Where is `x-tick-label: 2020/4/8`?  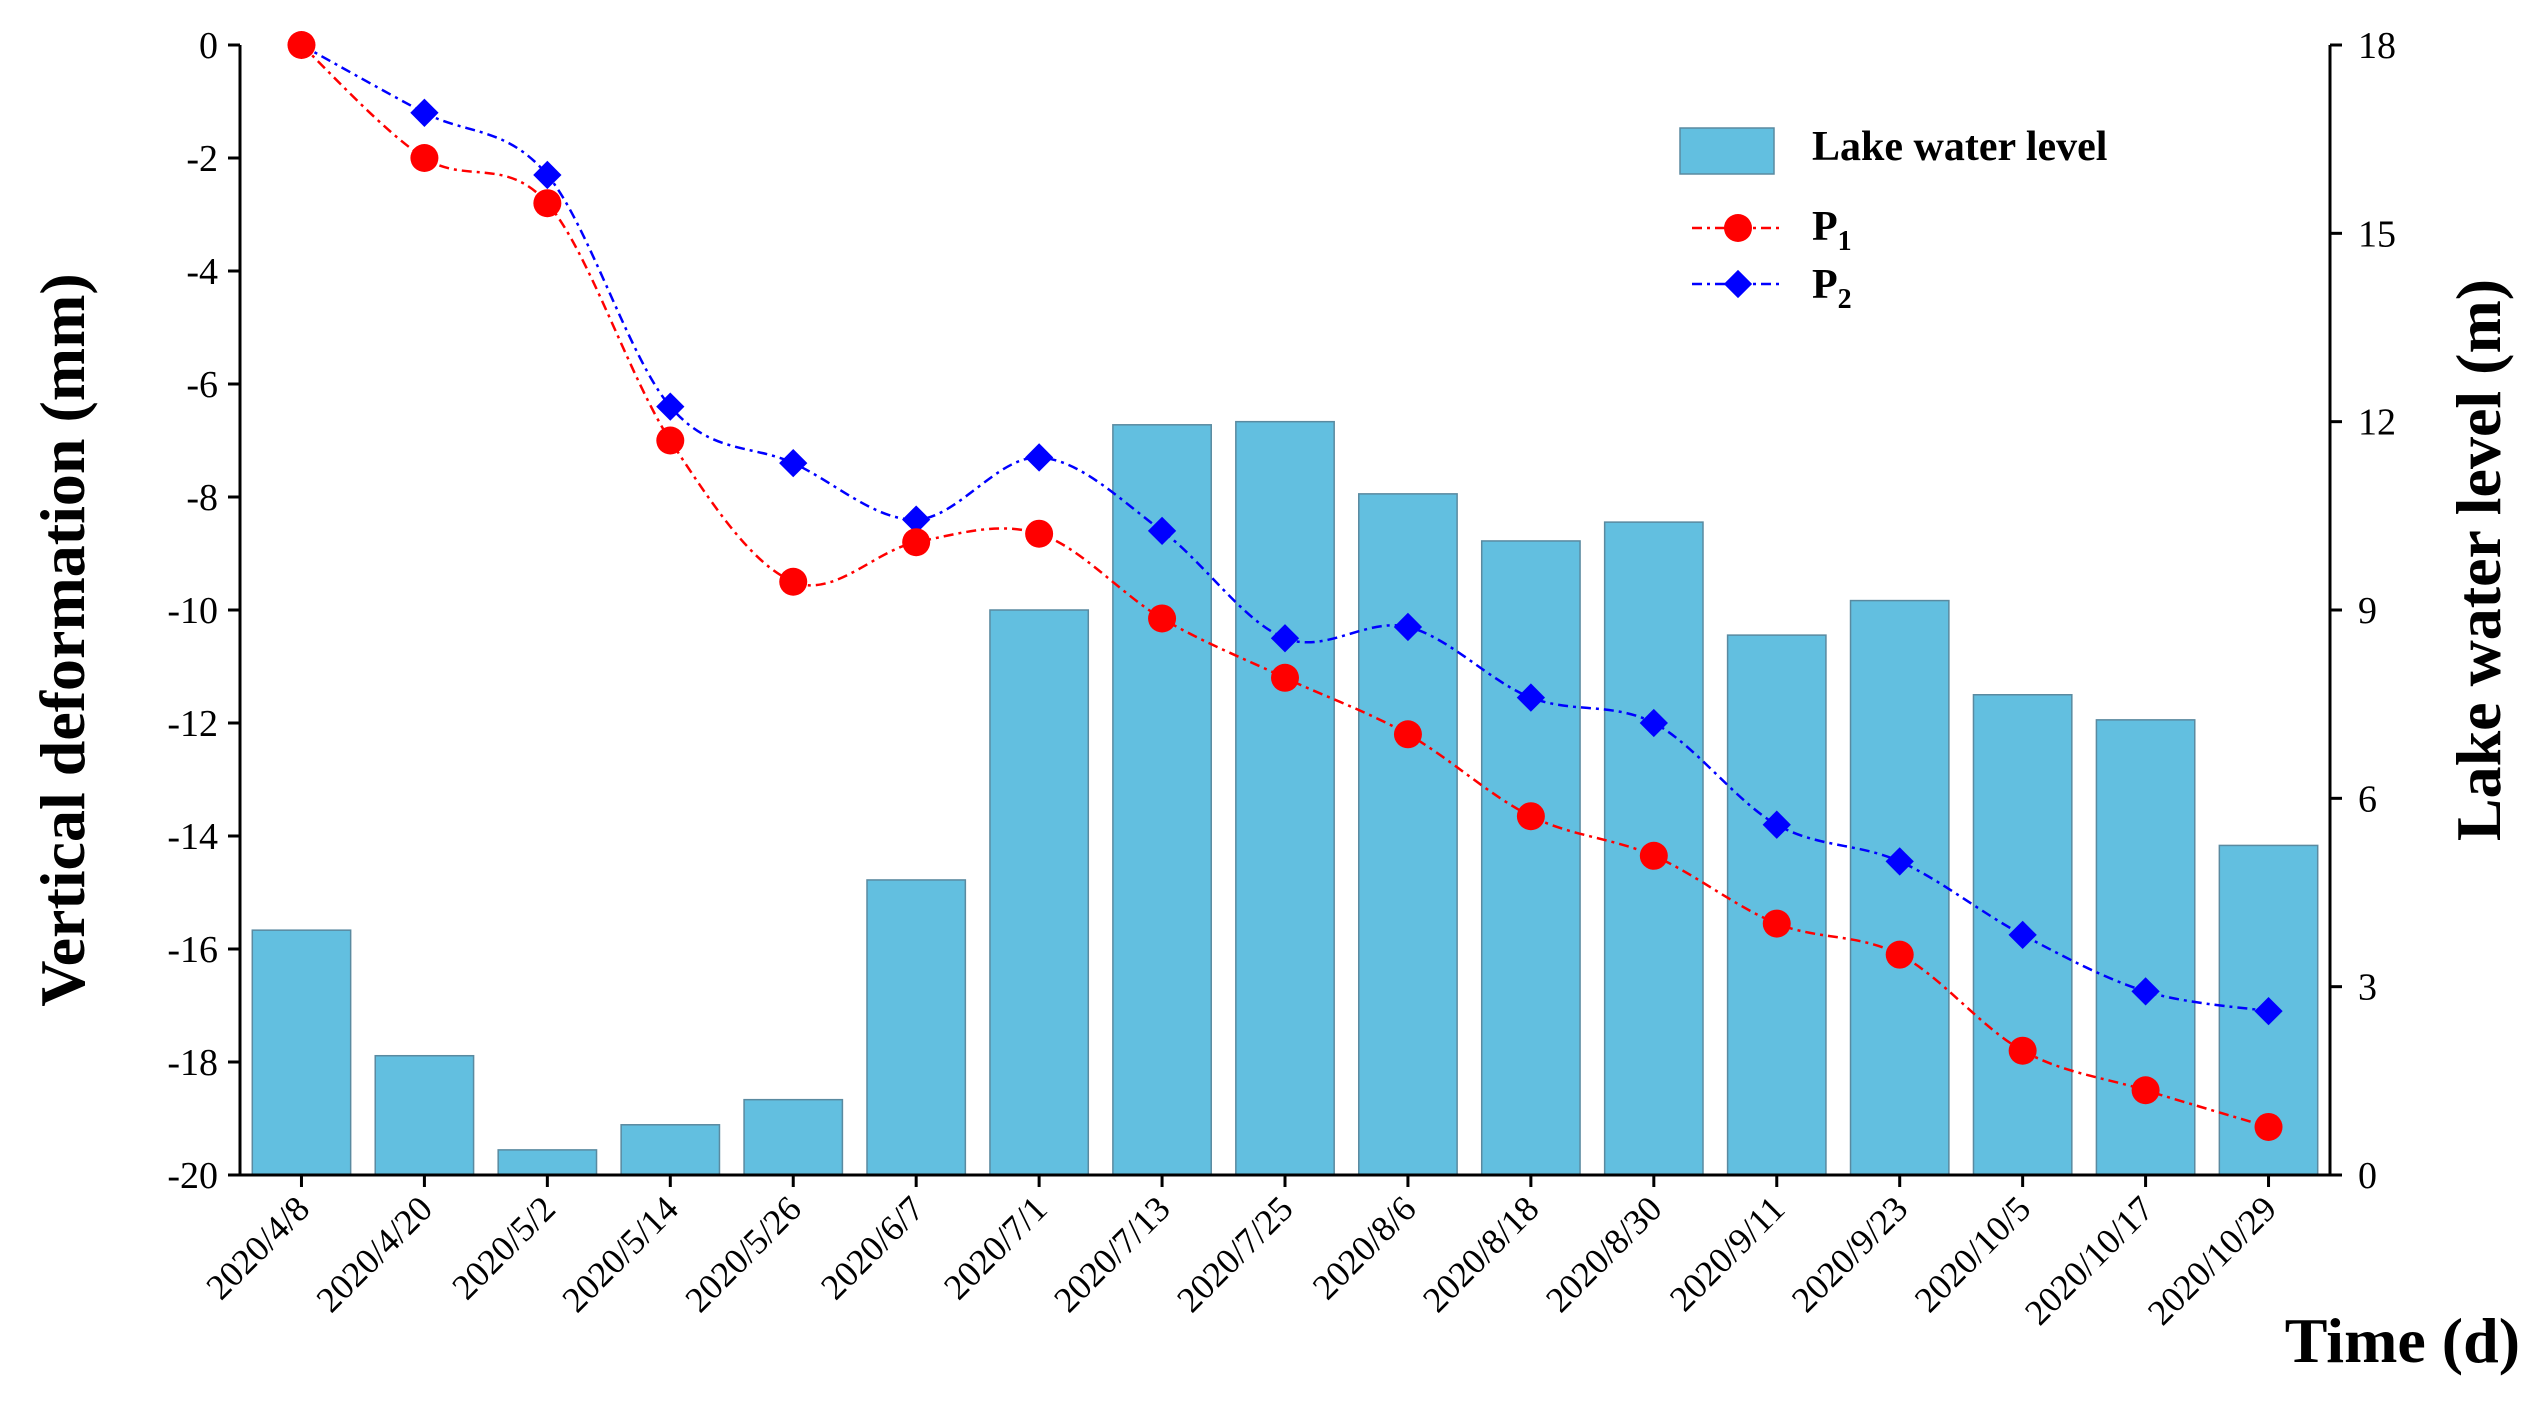 x-tick-label: 2020/4/8 is located at coordinates (257, 1247).